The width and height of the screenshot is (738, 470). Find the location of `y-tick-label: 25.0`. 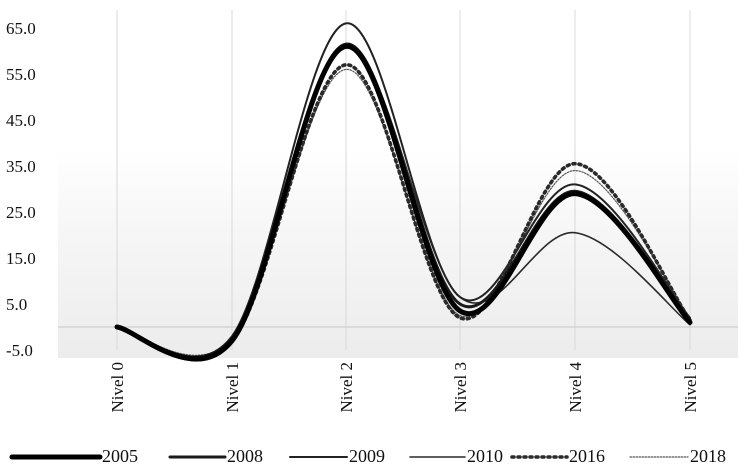

y-tick-label: 25.0 is located at coordinates (21, 212).